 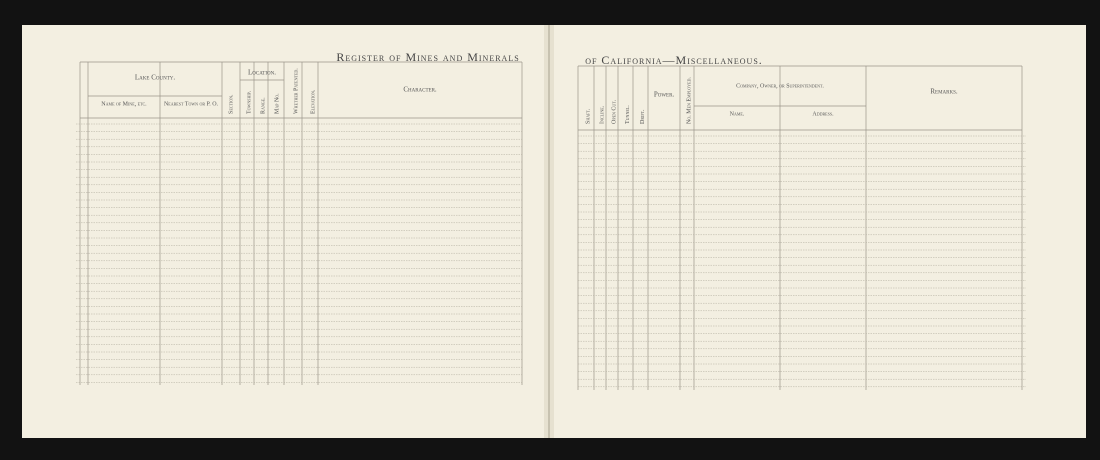 I want to click on header-label: No. Men Employed., so click(x=689, y=100).